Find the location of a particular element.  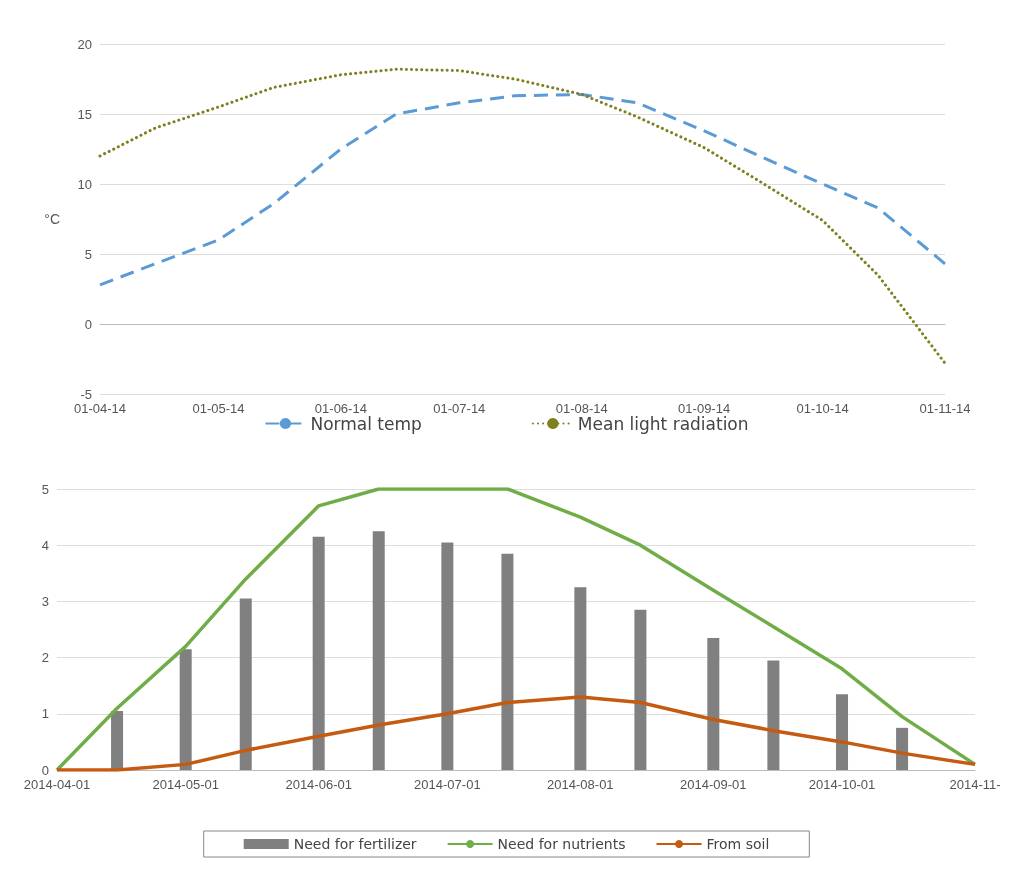

y-tick-label: 10 is located at coordinates (84, 184).